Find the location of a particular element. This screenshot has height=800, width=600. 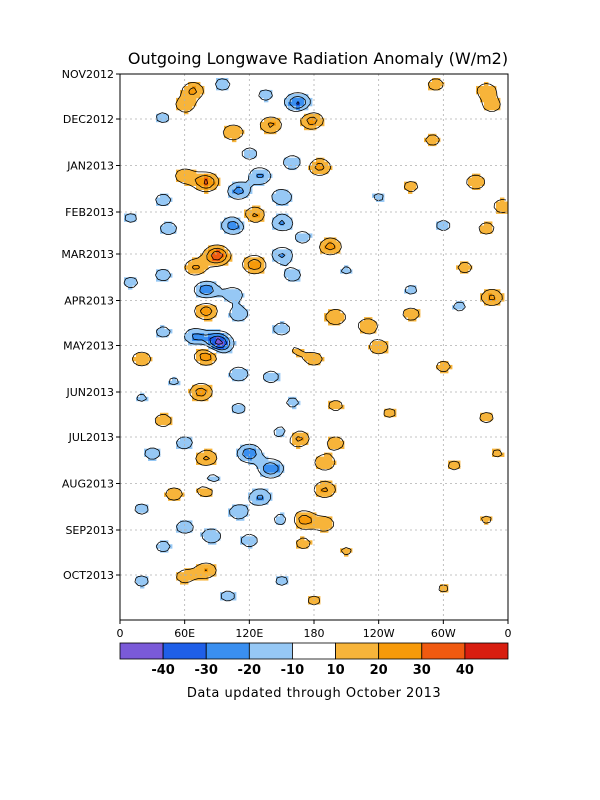

colorbar: -40 -30 -20 -10 10 20 30 40 is located at coordinates (314, 660).